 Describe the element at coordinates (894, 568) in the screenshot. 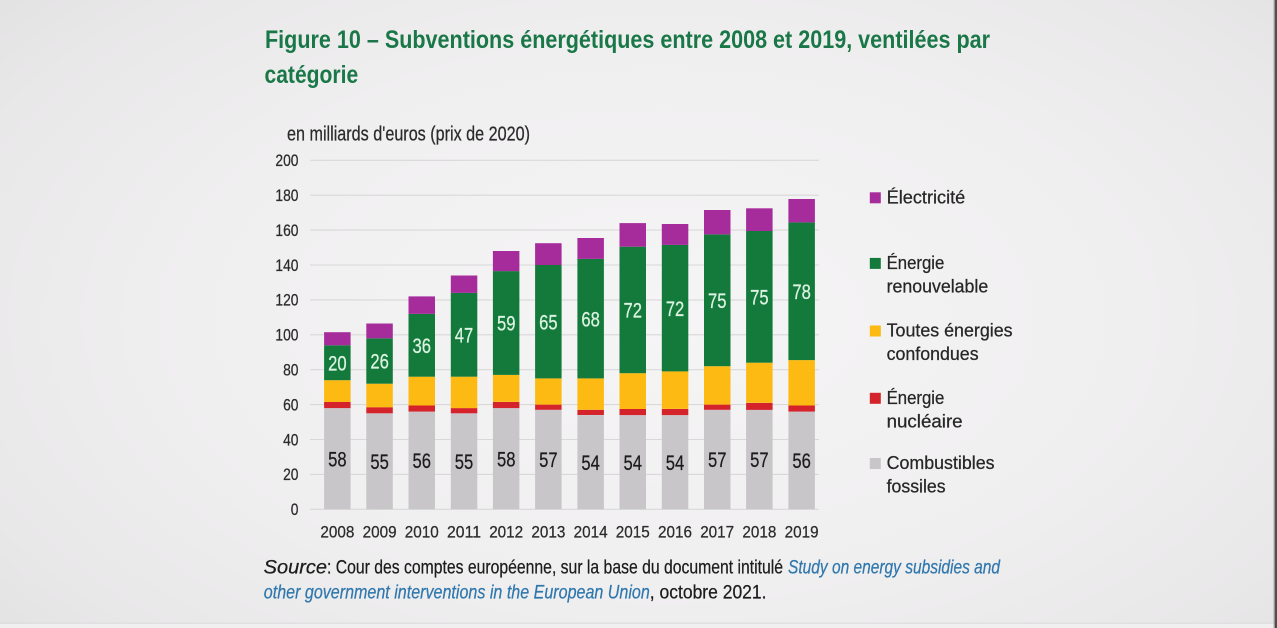

I see `svg-text: Study on energy subsidies and` at that location.